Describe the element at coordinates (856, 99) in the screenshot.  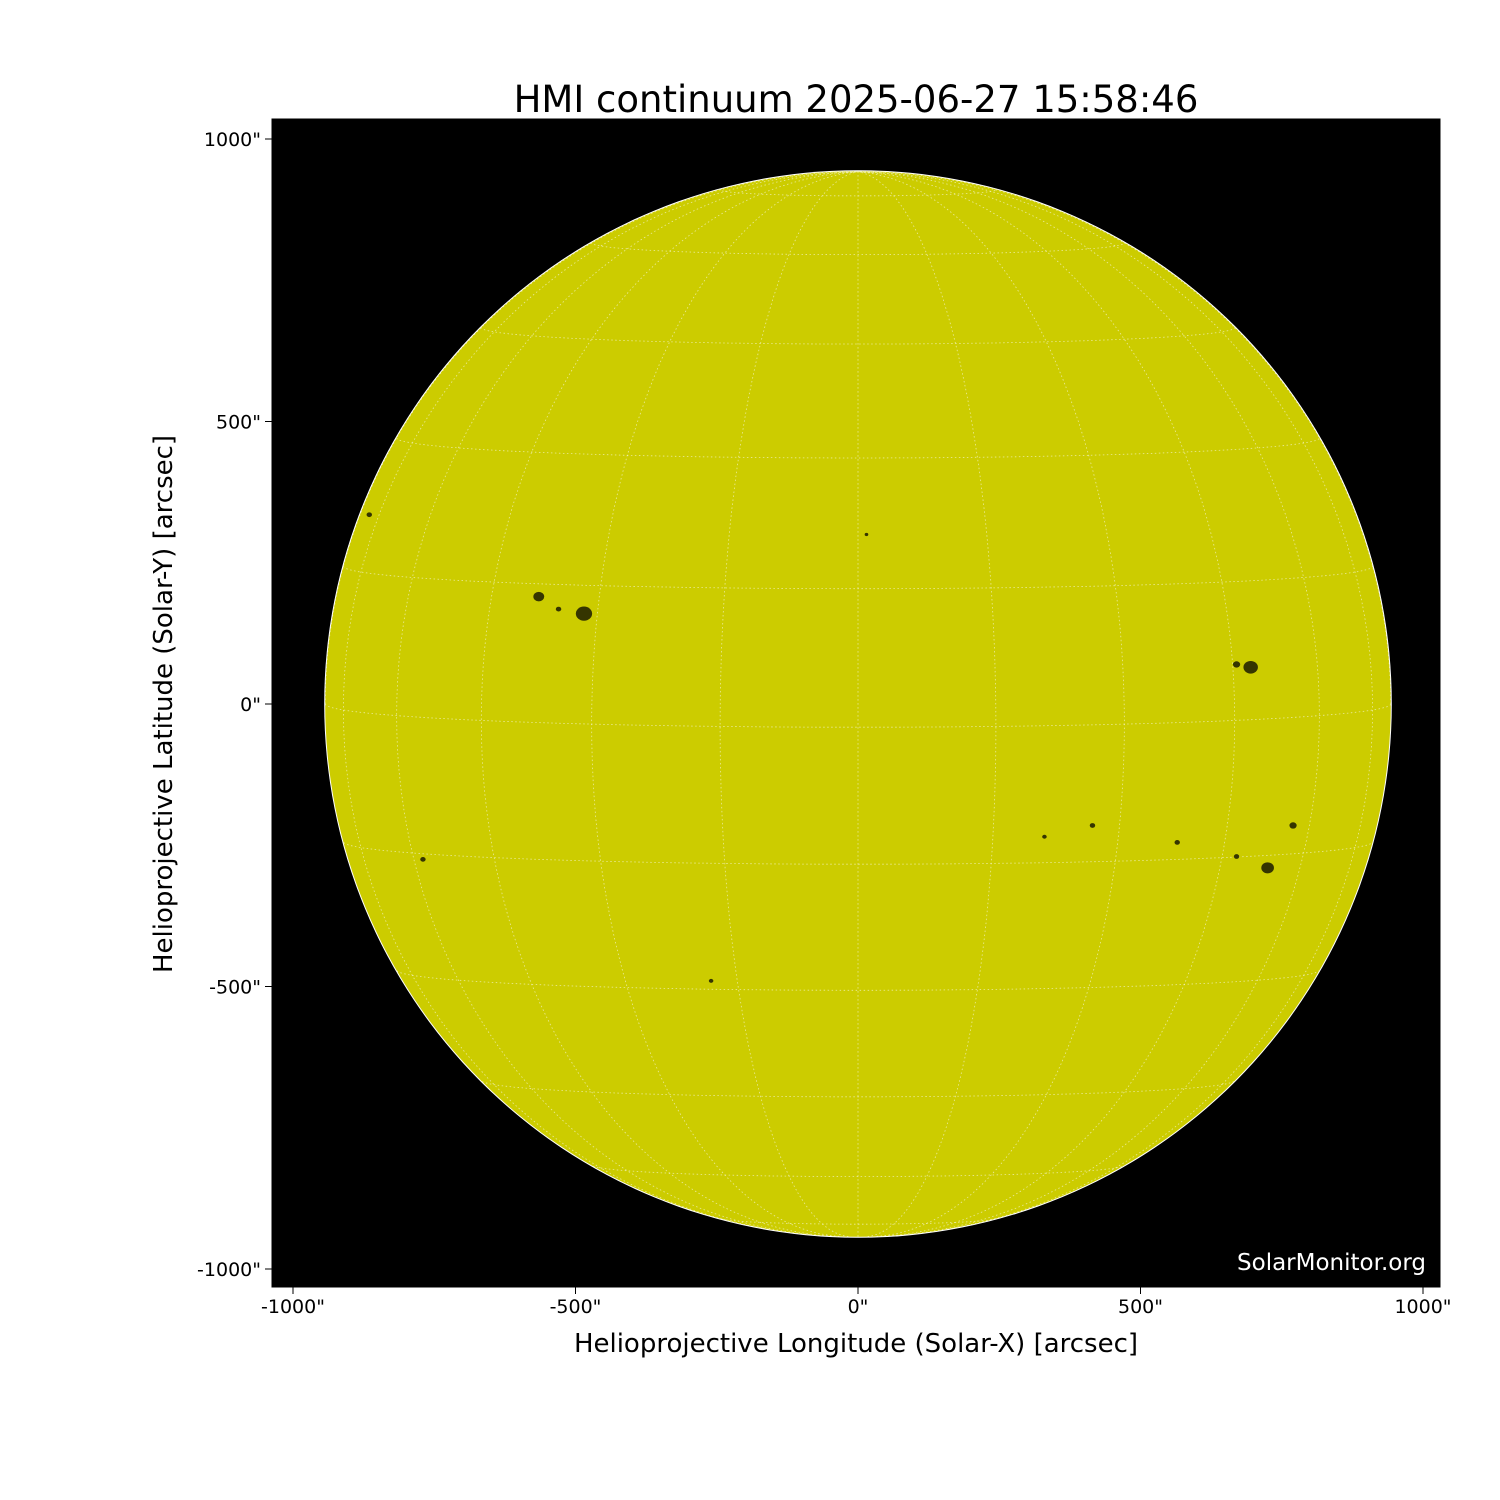
I see `chart-title: HMI continuum 2025-06-27 15:58:46` at that location.